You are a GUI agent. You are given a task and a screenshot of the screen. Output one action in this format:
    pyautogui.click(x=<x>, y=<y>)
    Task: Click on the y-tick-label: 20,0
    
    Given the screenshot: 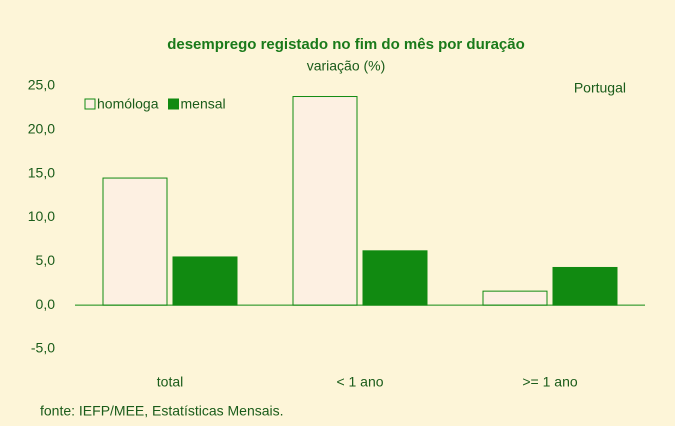 What is the action you would take?
    pyautogui.click(x=41, y=129)
    